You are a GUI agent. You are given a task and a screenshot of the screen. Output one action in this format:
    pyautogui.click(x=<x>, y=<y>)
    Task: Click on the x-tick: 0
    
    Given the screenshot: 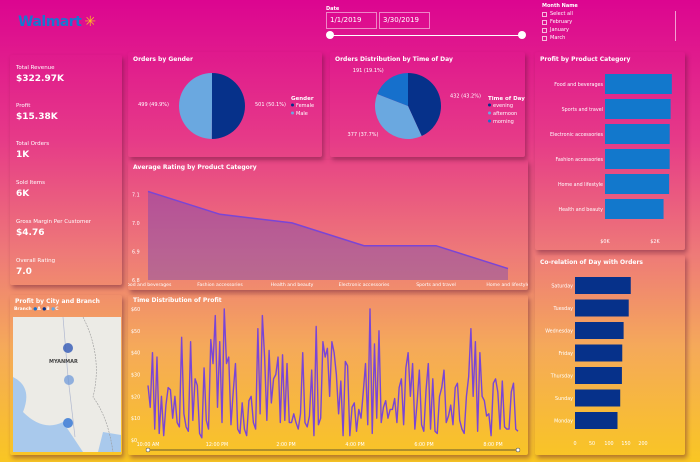 What is the action you would take?
    pyautogui.click(x=574, y=444)
    